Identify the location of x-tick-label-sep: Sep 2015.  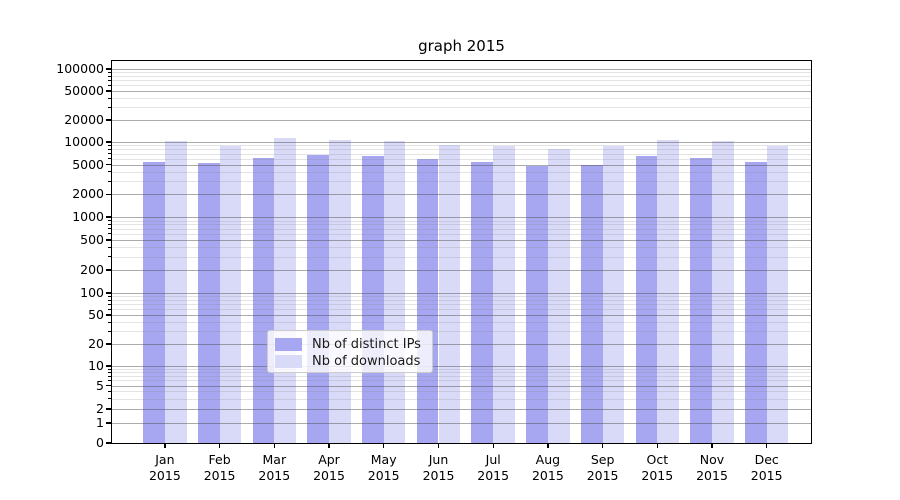
(602, 467).